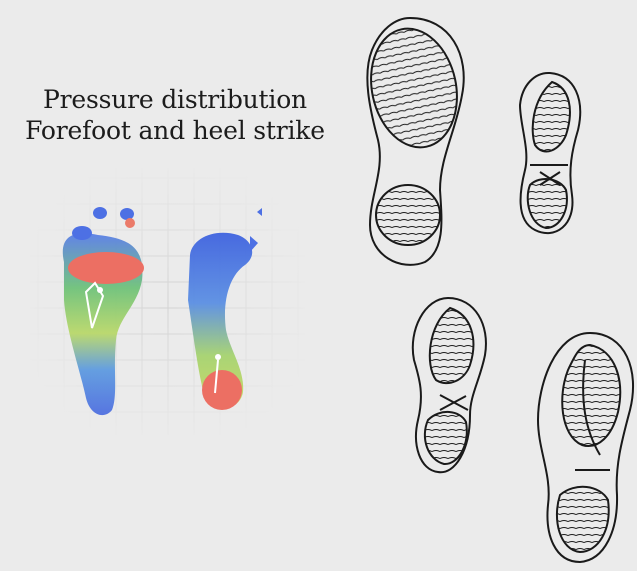  I want to click on sole-sketch-small, so click(550, 153).